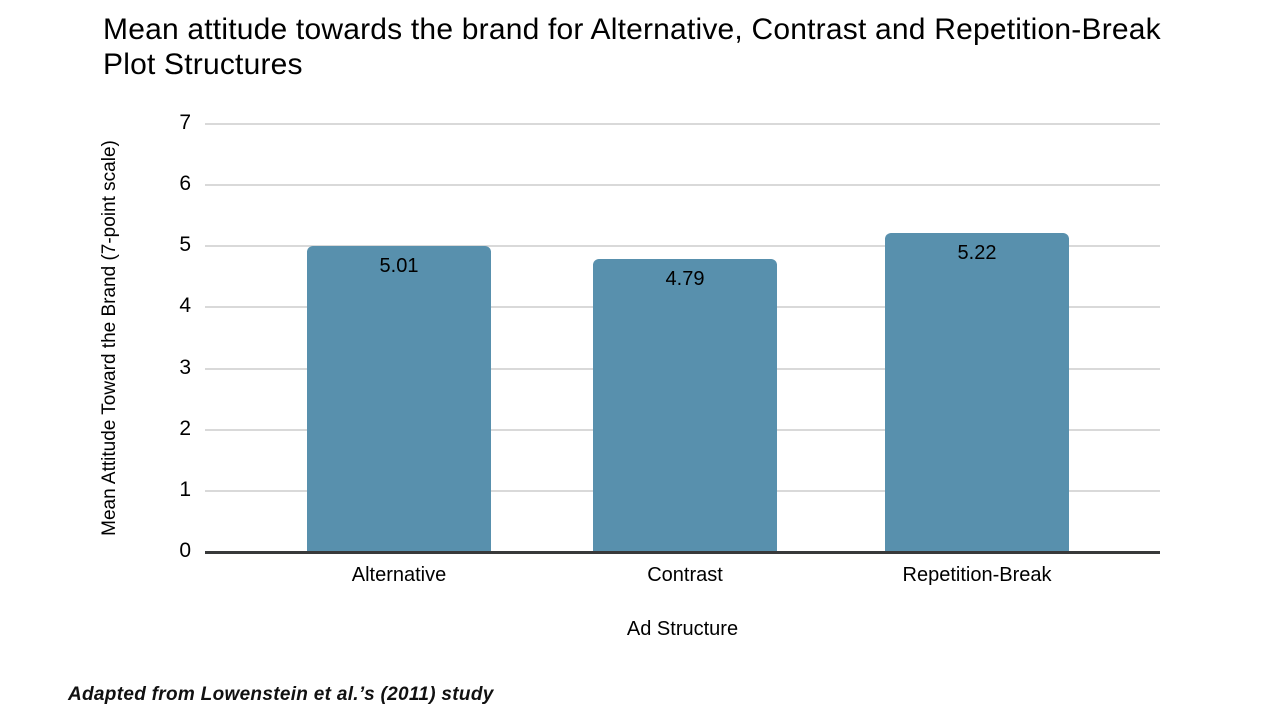 The height and width of the screenshot is (720, 1280). Describe the element at coordinates (399, 265) in the screenshot. I see `bar-value-label: 5.01` at that location.